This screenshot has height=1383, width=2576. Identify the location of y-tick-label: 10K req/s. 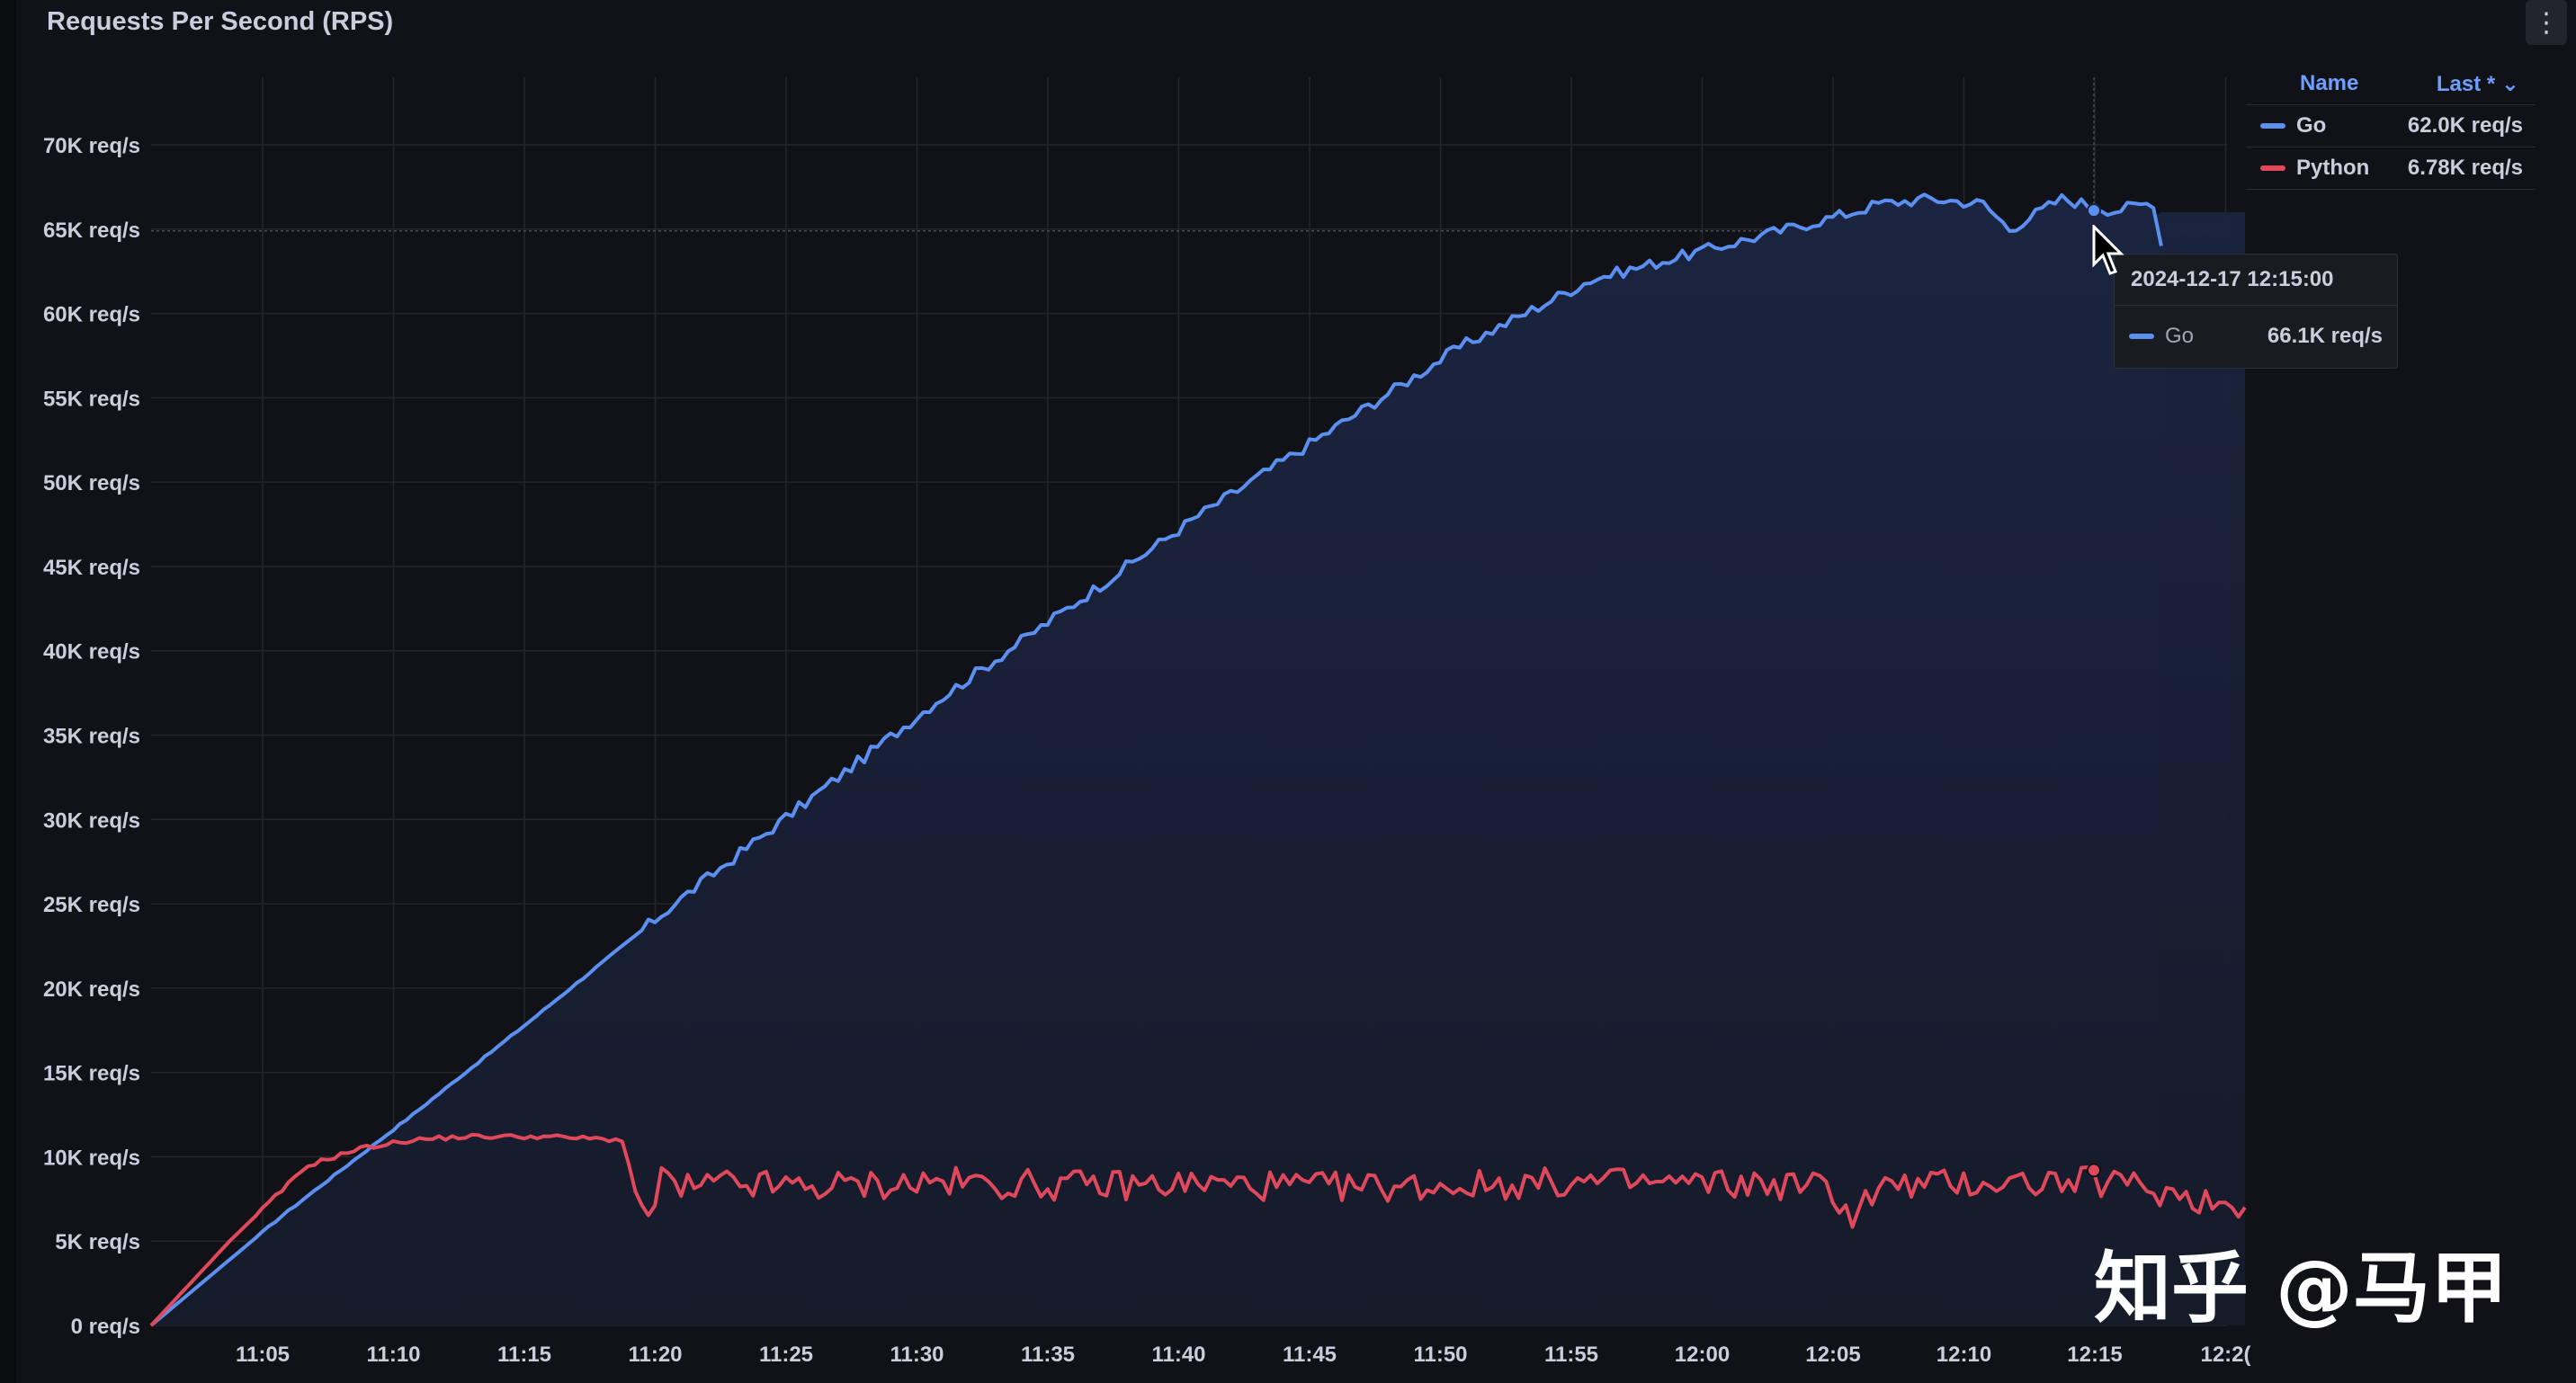
(91, 1158).